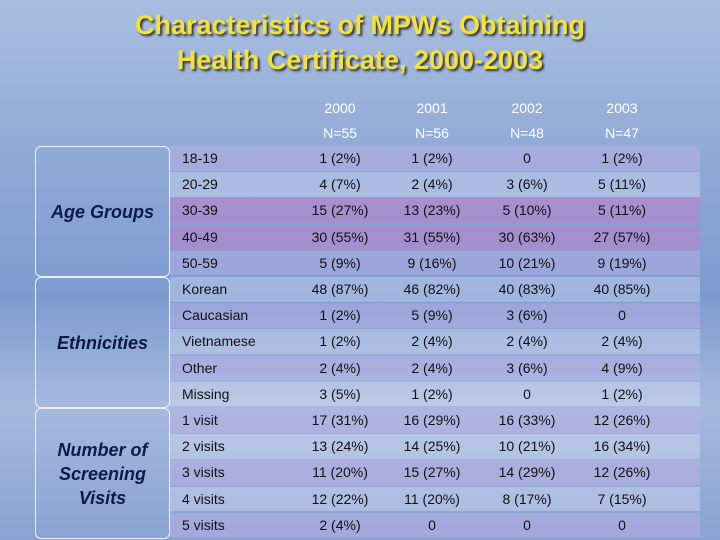 This screenshot has height=540, width=720. What do you see at coordinates (432, 133) in the screenshot?
I see `column-n: N=56` at bounding box center [432, 133].